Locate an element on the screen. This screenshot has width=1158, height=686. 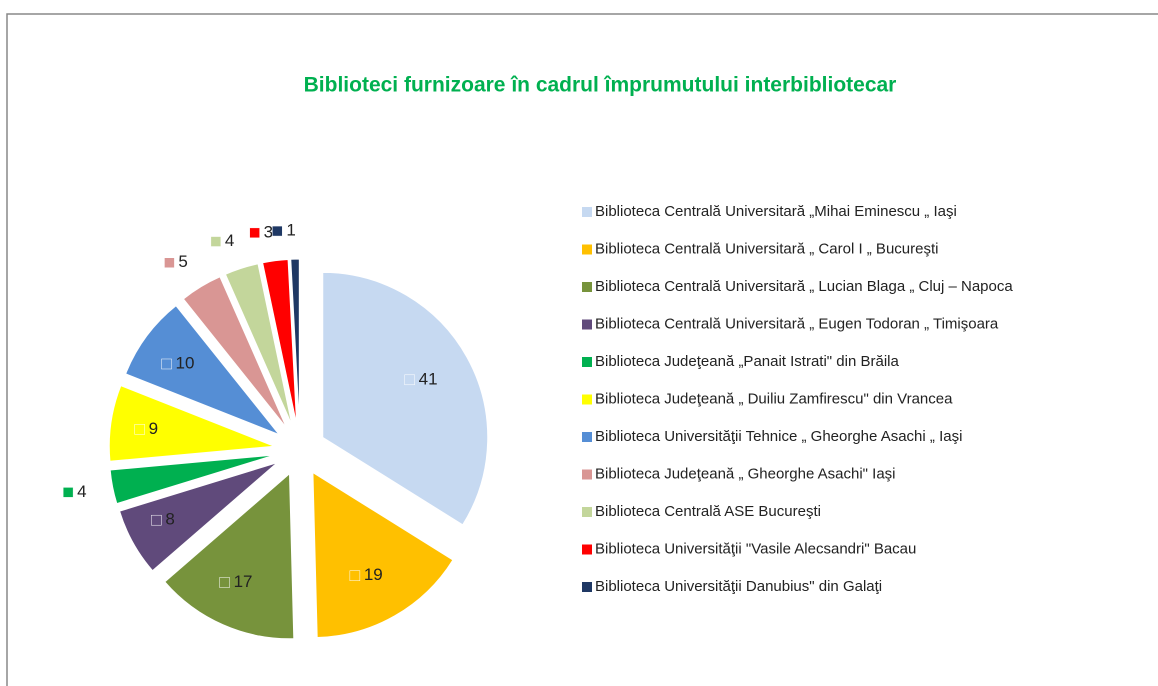
data-label: 3 is located at coordinates (268, 231).